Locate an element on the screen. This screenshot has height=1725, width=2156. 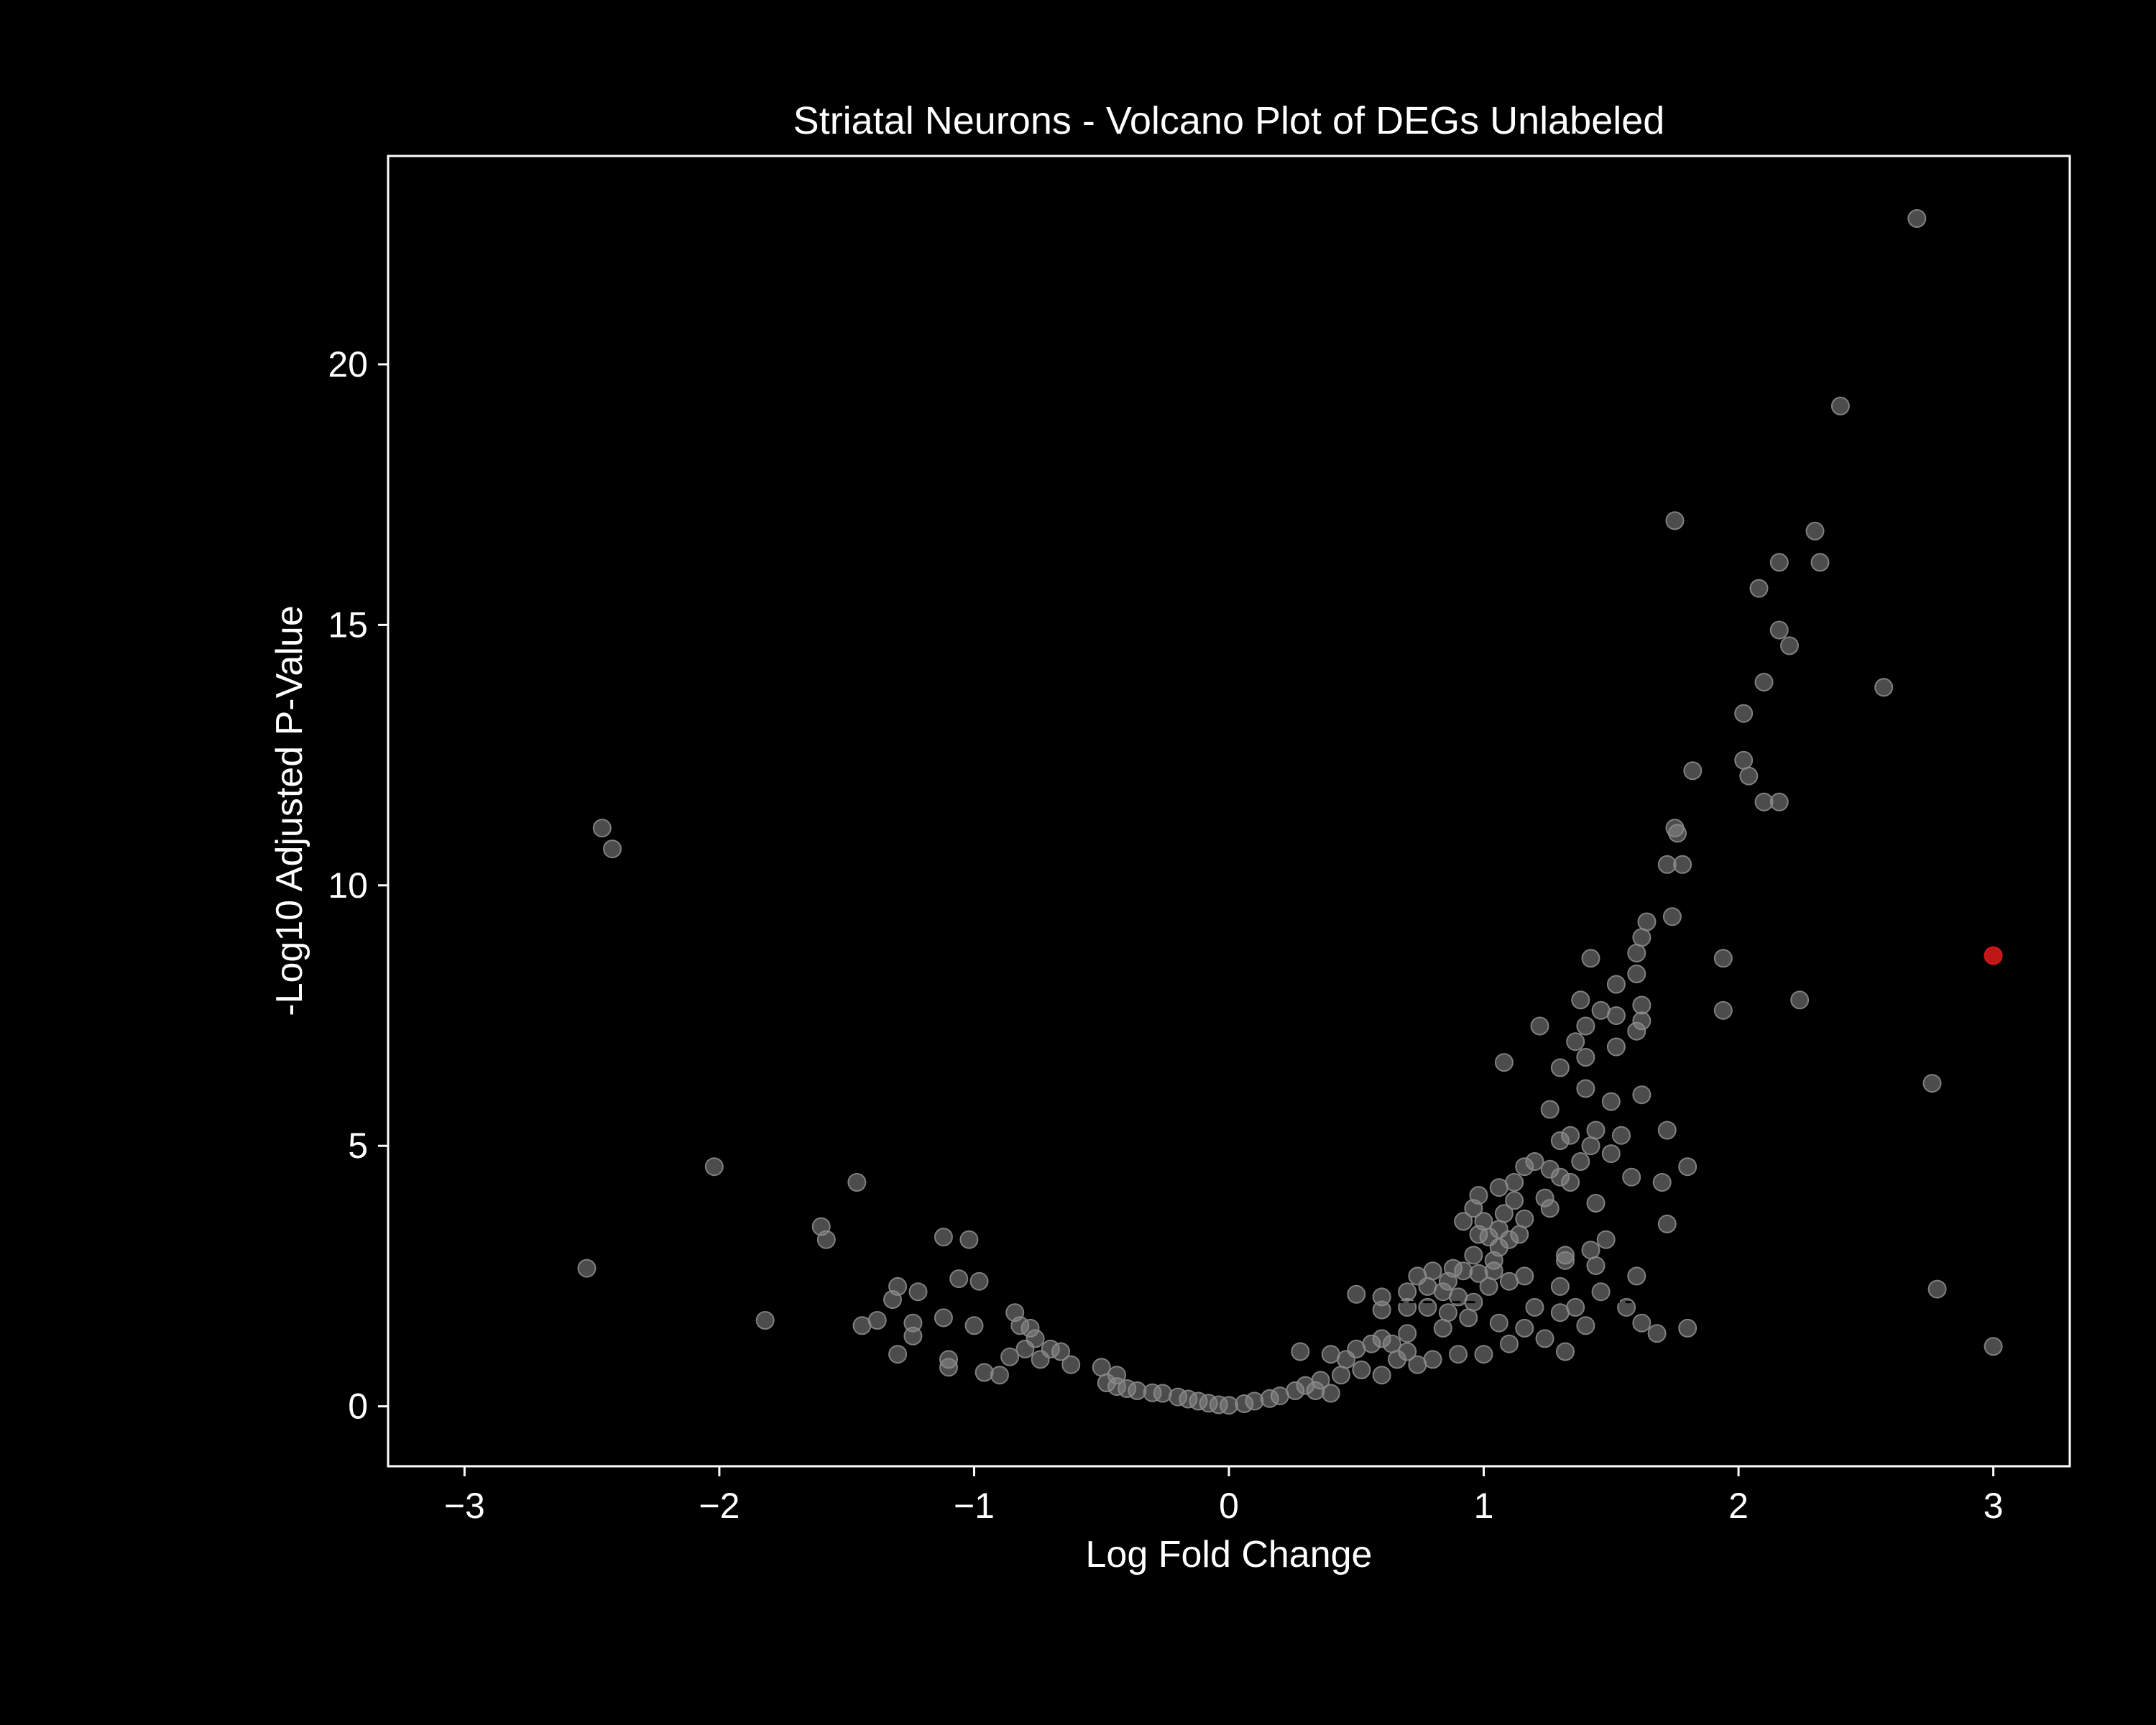
y-tick-label-1: 5 is located at coordinates (358, 1146).